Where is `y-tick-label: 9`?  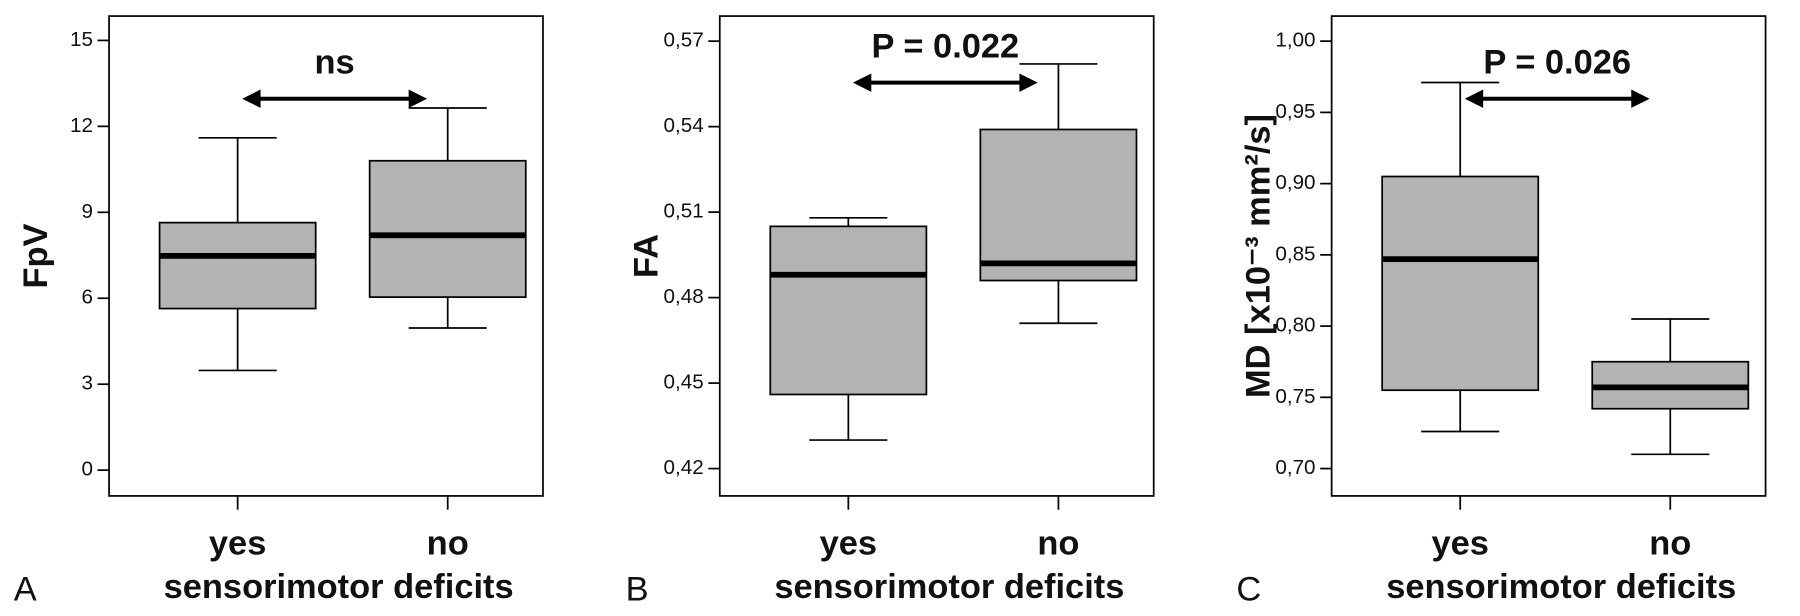
y-tick-label: 9 is located at coordinates (87, 211).